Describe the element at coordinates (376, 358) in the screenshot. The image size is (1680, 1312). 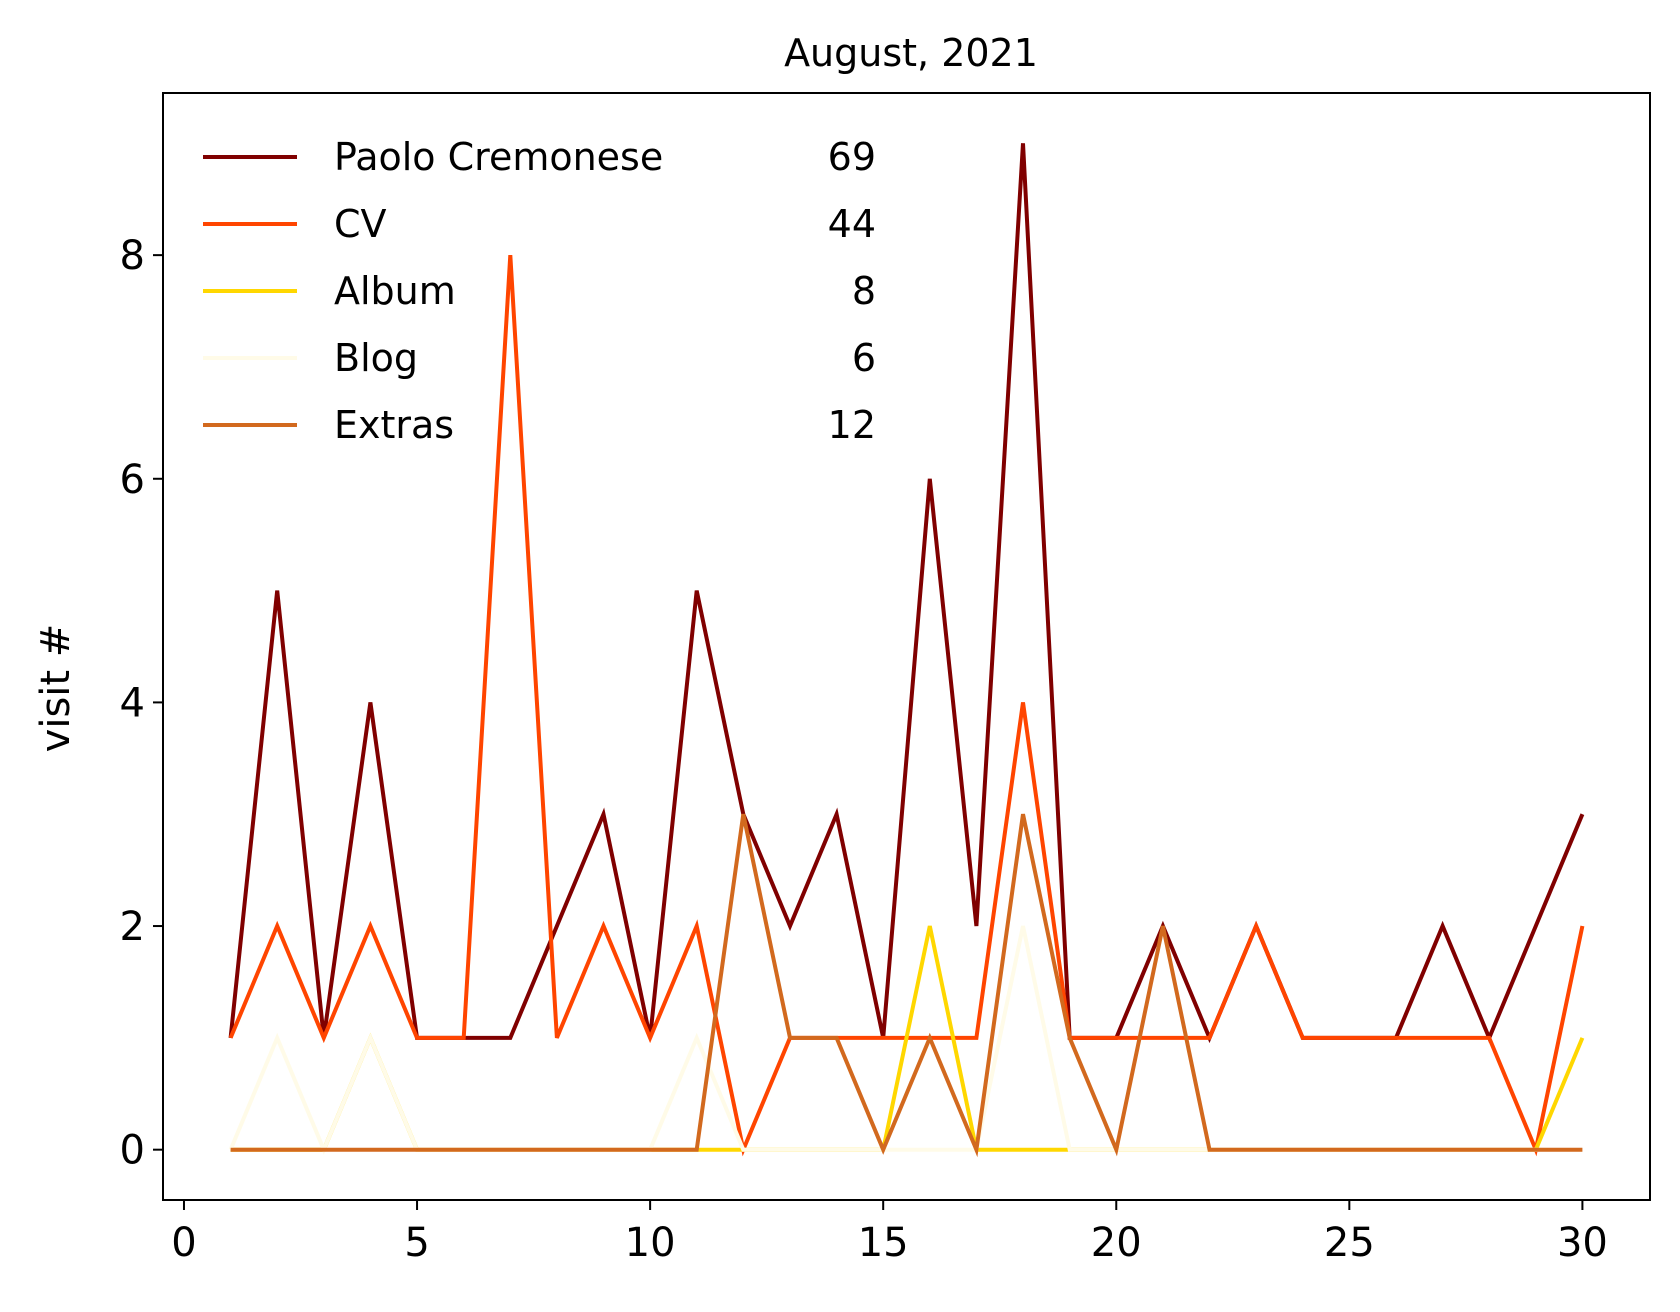
I see `legend-label-blog: Blog` at that location.